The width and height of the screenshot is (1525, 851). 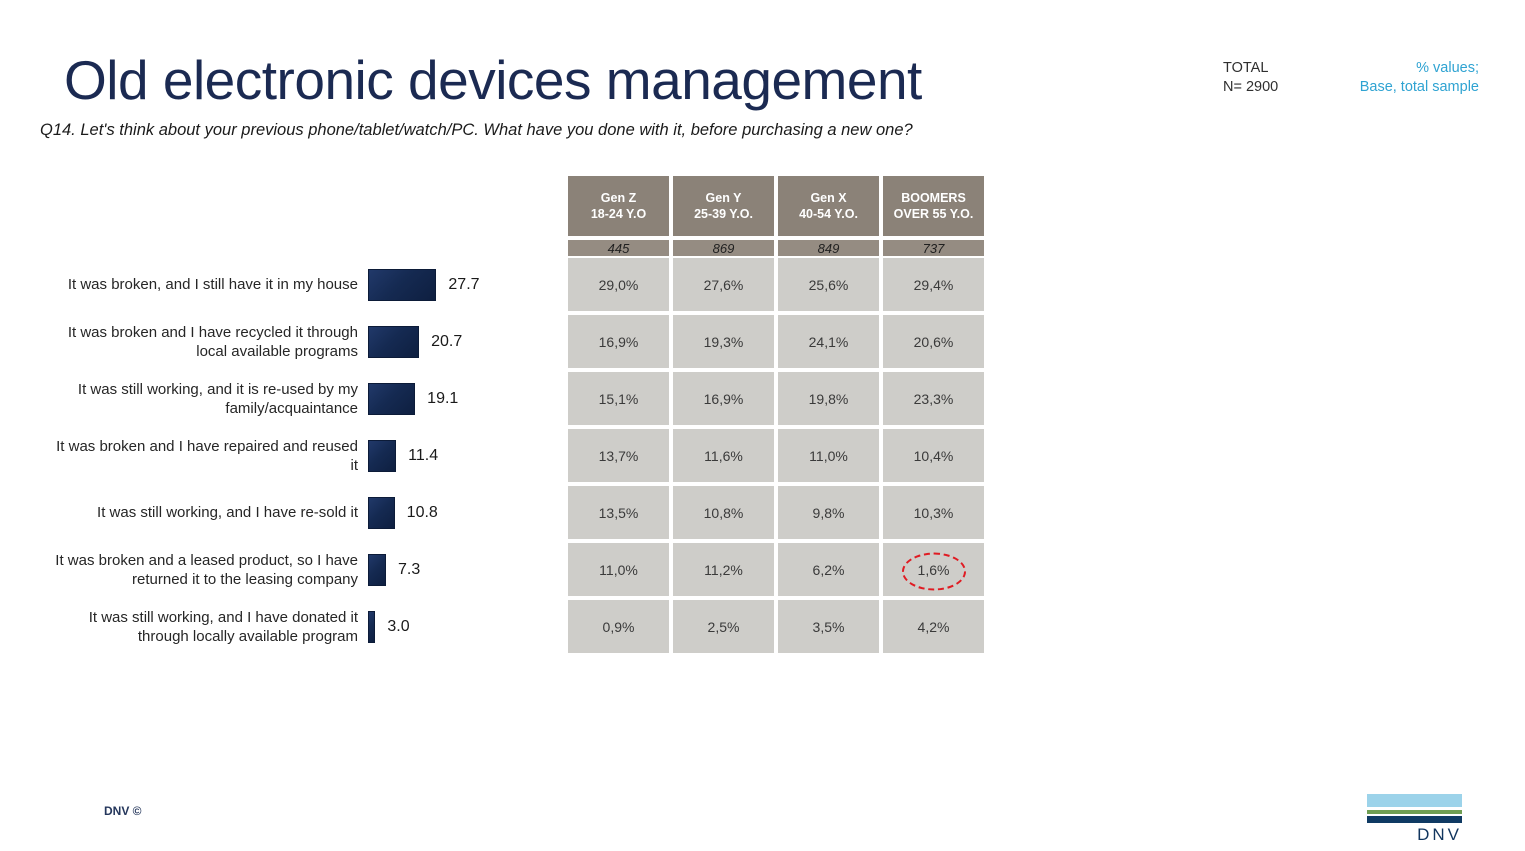 I want to click on logo-bar-green, so click(x=1414, y=812).